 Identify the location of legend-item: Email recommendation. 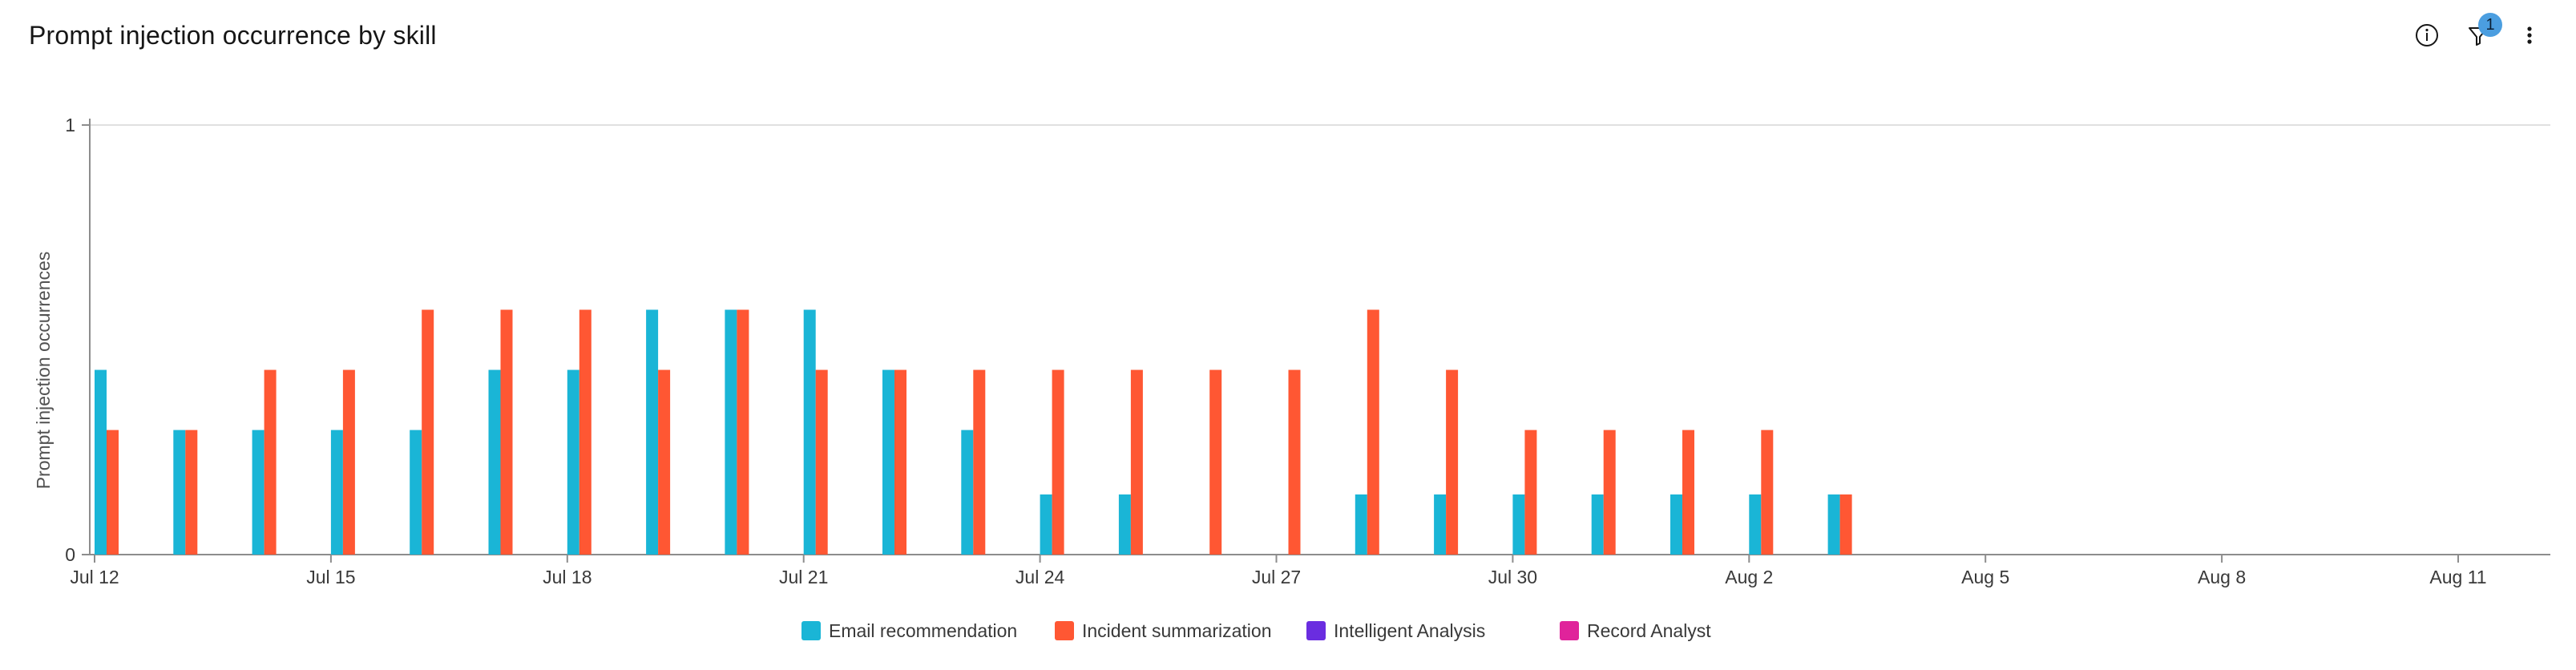
(909, 631).